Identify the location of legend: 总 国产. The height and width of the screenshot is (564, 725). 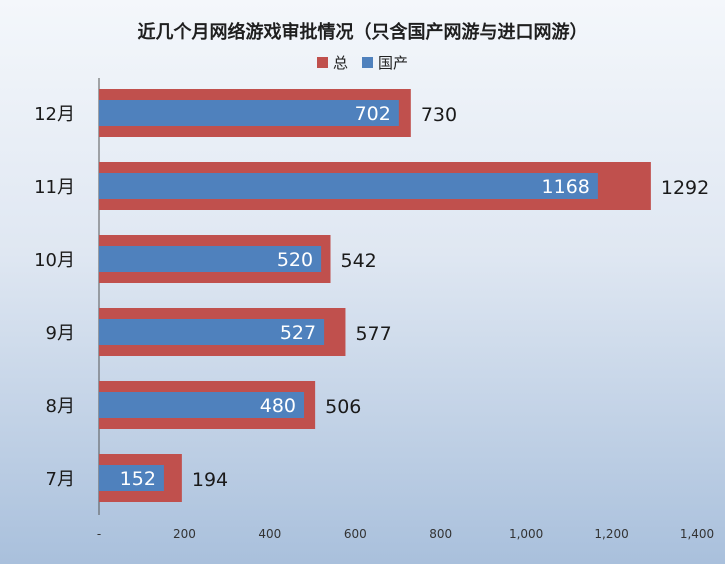
(362, 62).